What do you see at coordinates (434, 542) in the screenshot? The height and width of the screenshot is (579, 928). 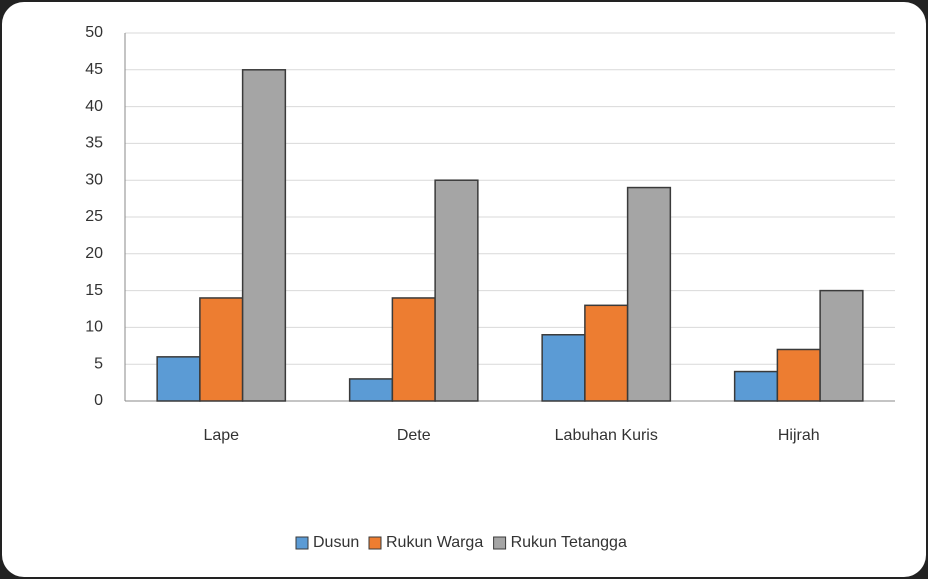 I see `legend-label: Rukun Warga` at bounding box center [434, 542].